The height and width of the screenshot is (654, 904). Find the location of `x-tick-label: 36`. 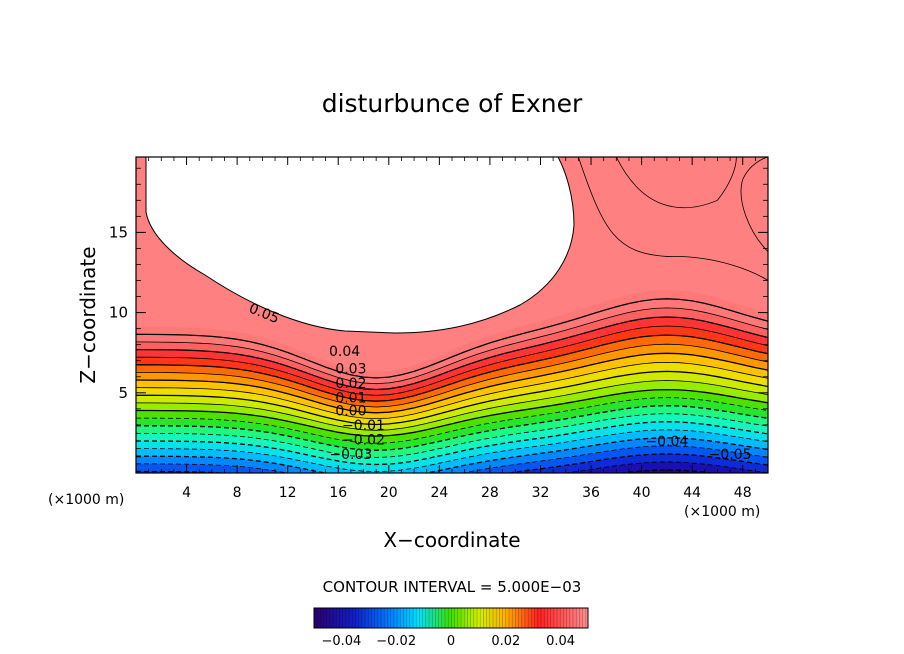

x-tick-label: 36 is located at coordinates (591, 493).